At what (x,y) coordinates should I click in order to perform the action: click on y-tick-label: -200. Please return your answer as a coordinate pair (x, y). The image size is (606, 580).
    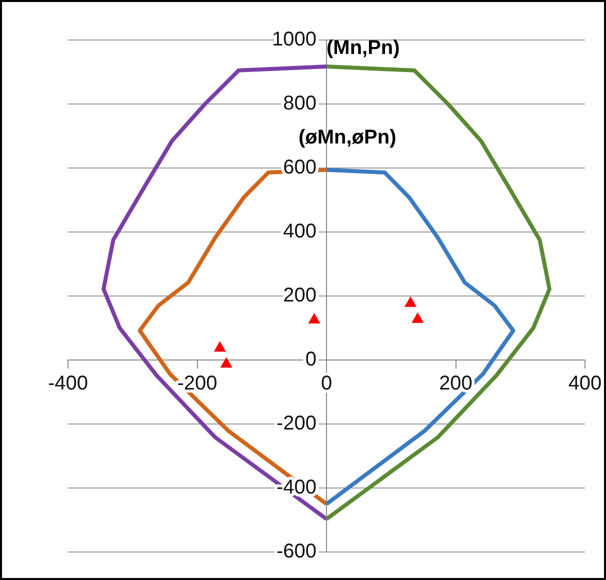
    Looking at the image, I should click on (296, 423).